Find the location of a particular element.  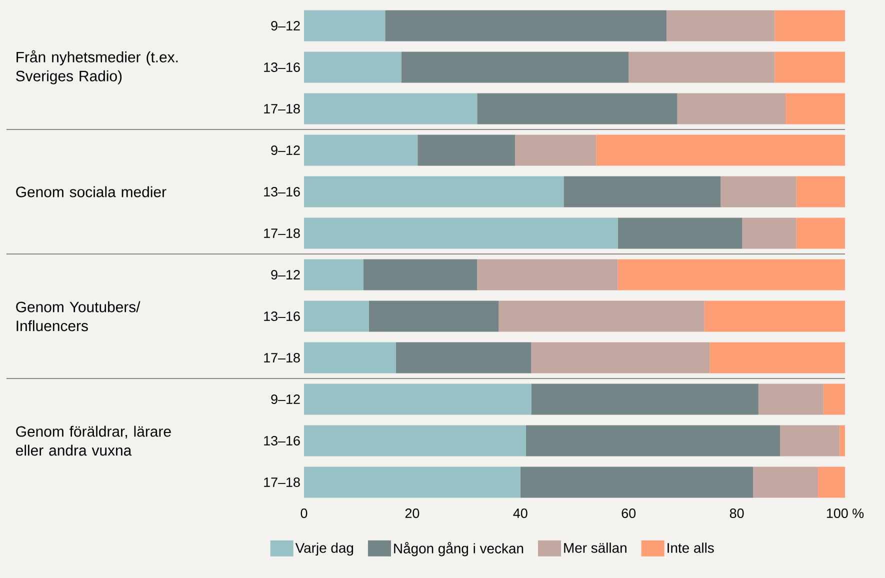

x-tick-label: 40 is located at coordinates (520, 513).